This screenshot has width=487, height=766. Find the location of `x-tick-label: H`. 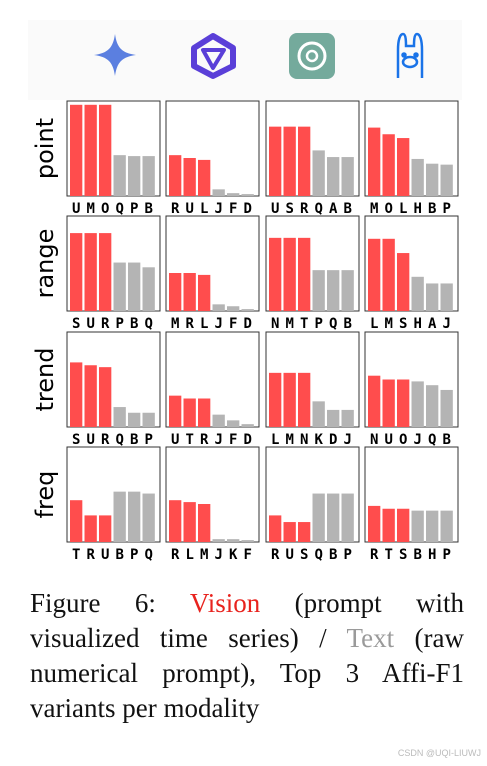

x-tick-label: H is located at coordinates (417, 209).